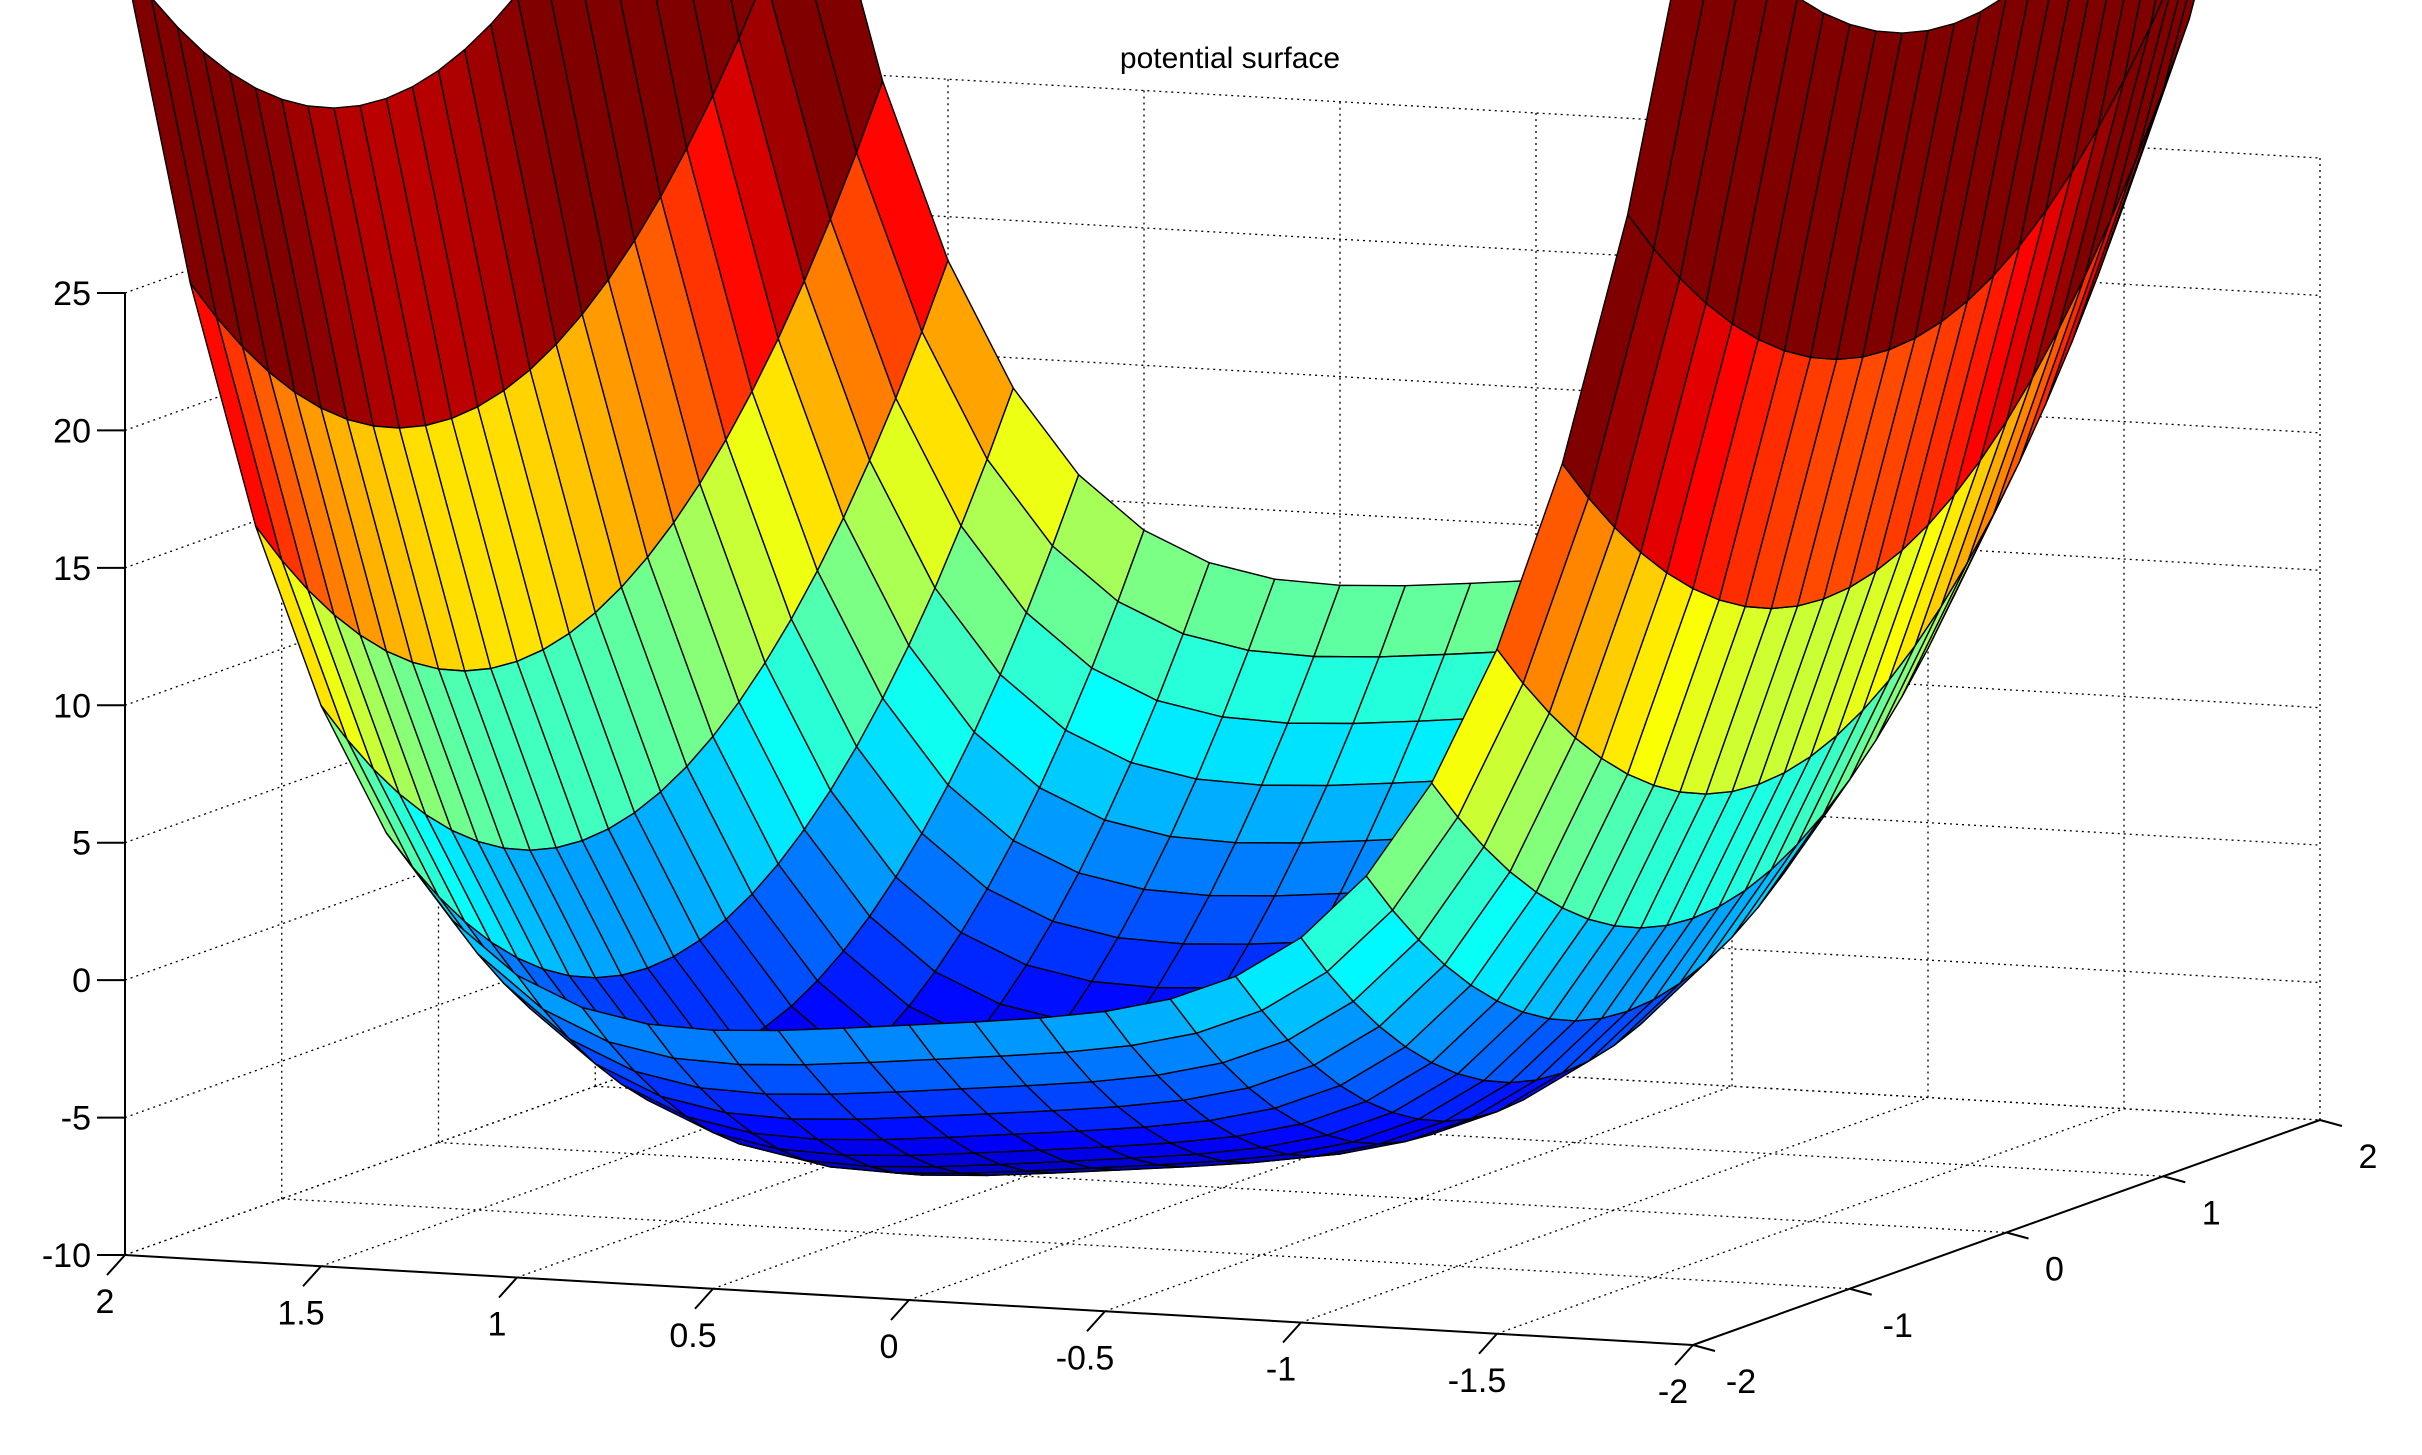 This screenshot has height=1455, width=2422. Describe the element at coordinates (1477, 1381) in the screenshot. I see `x-tick-label: -1.5` at that location.